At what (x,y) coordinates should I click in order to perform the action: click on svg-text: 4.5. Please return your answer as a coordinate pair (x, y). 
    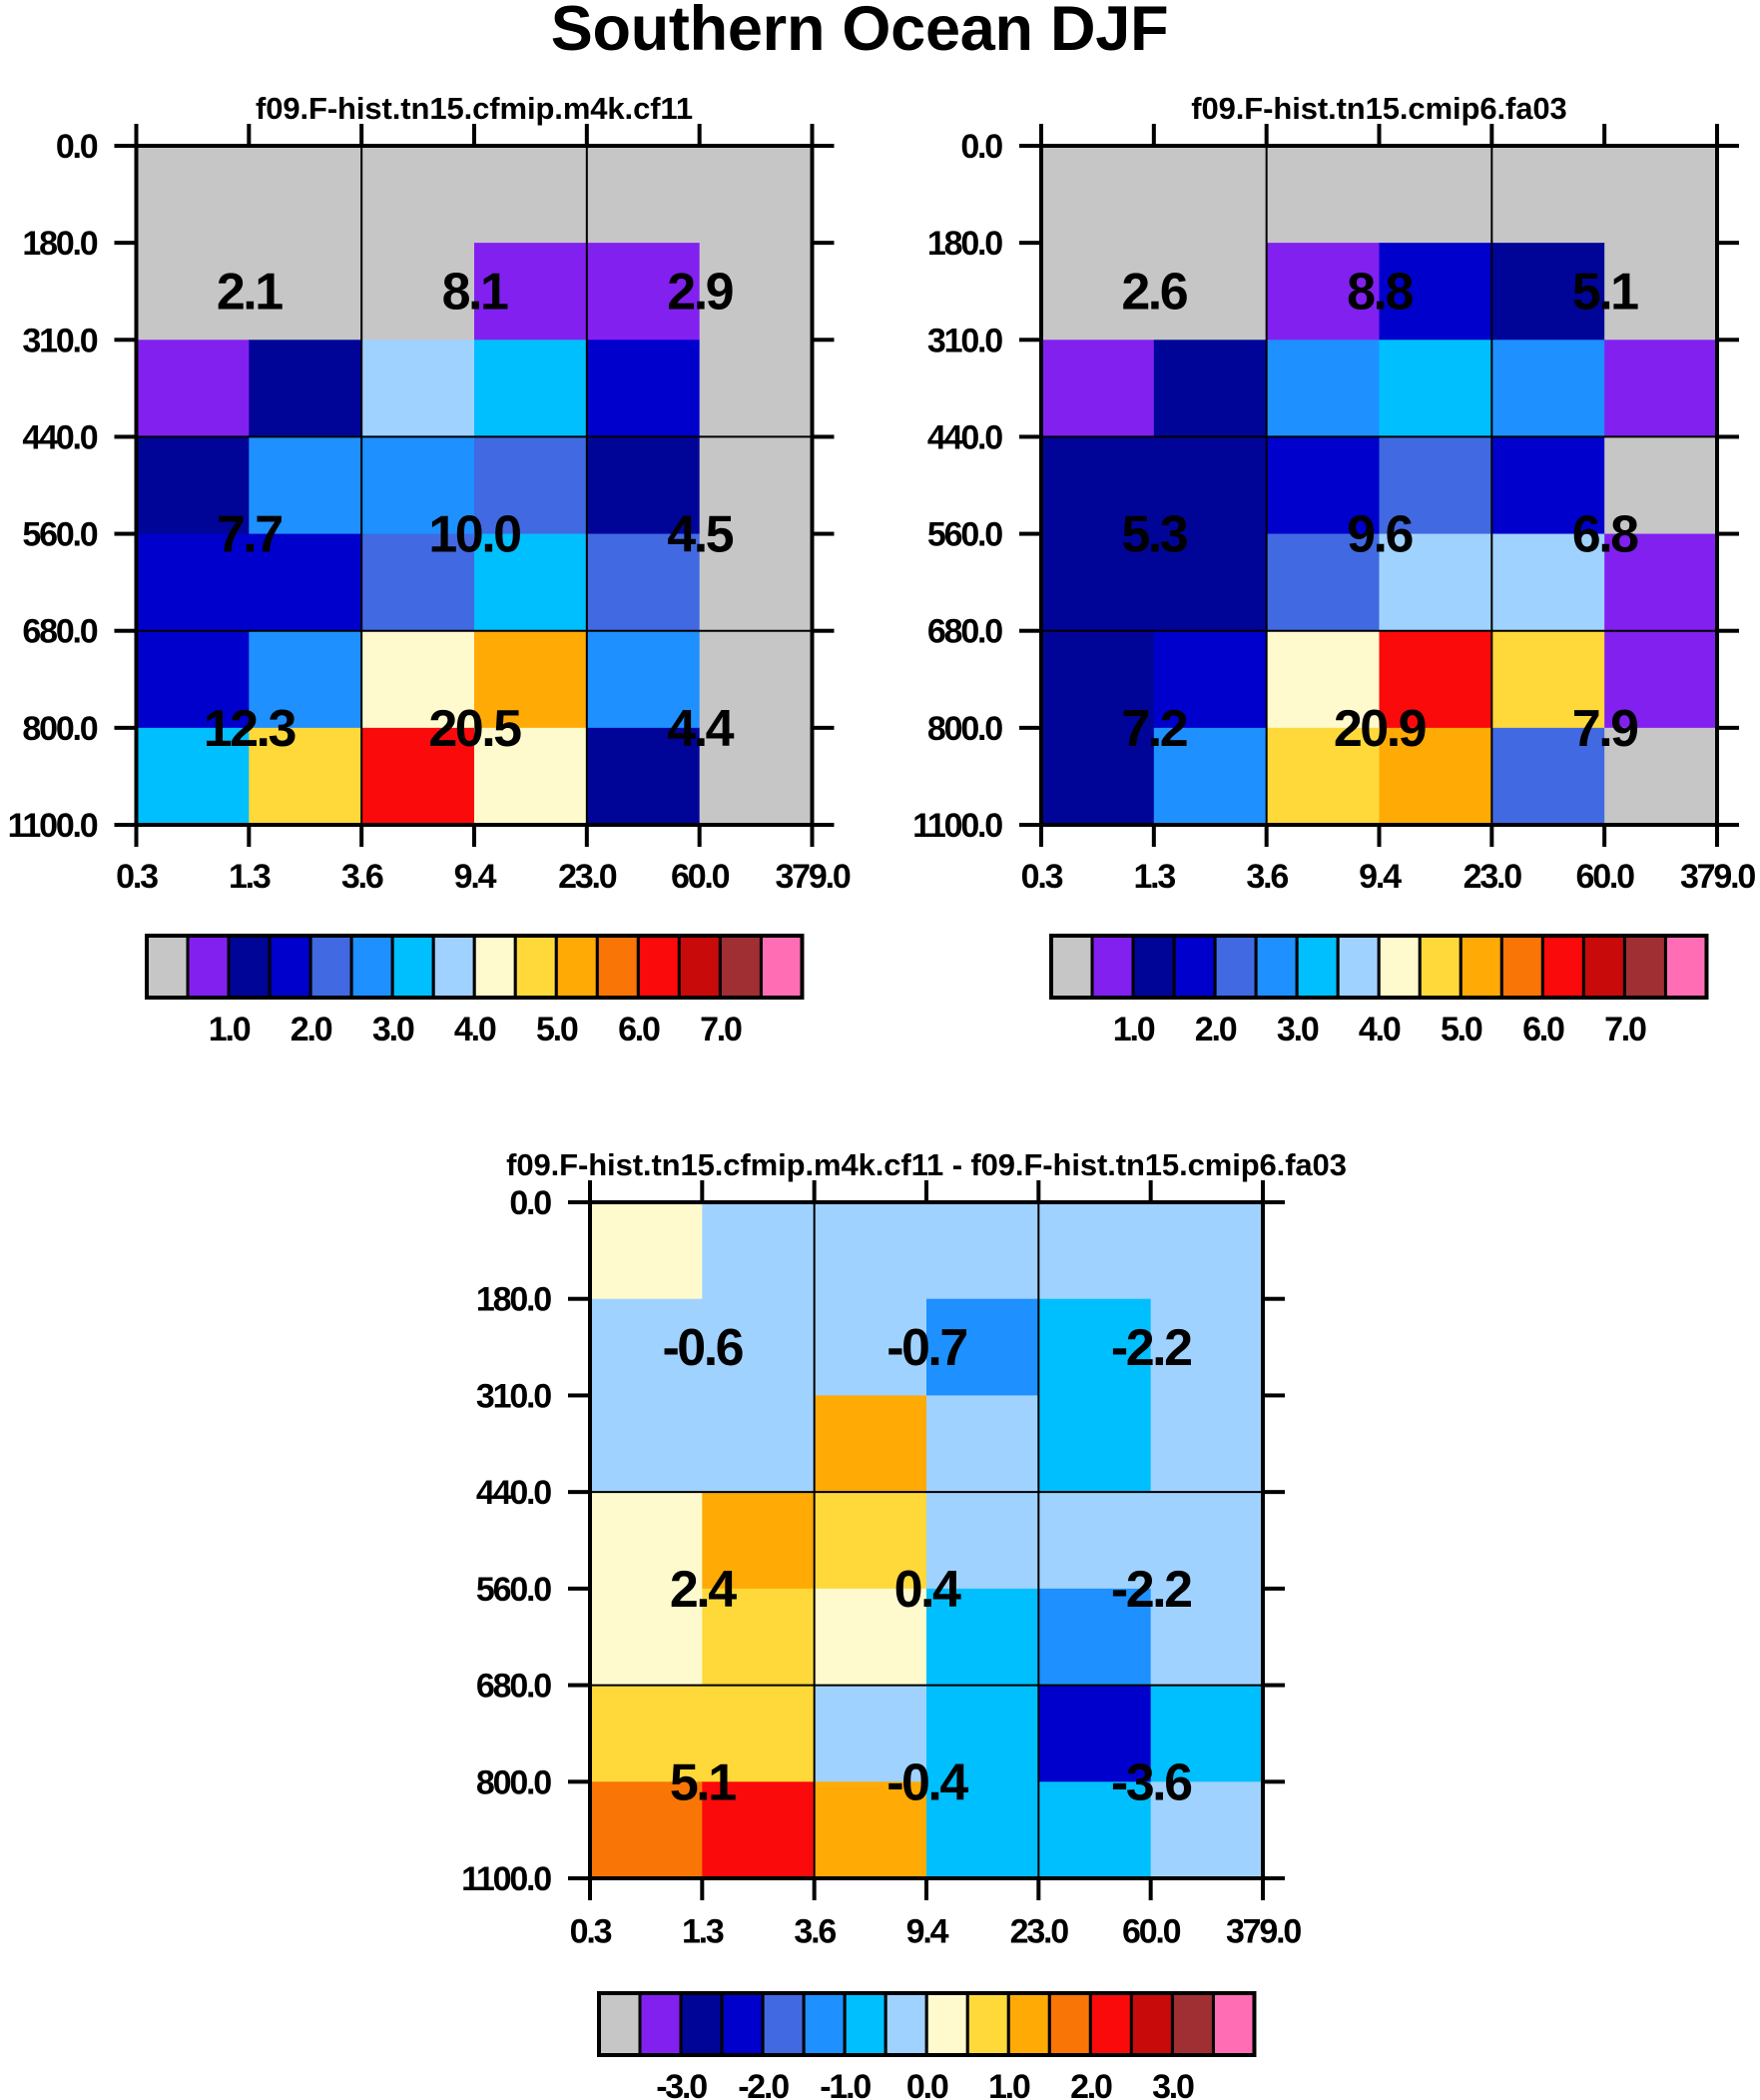
    Looking at the image, I should click on (700, 535).